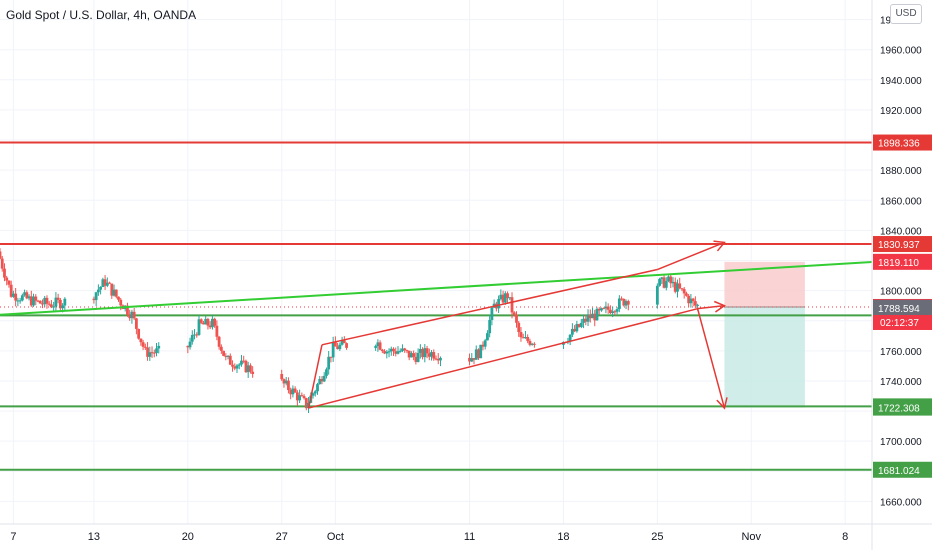  Describe the element at coordinates (315, 376) in the screenshot. I see `channel-left-edge` at that location.